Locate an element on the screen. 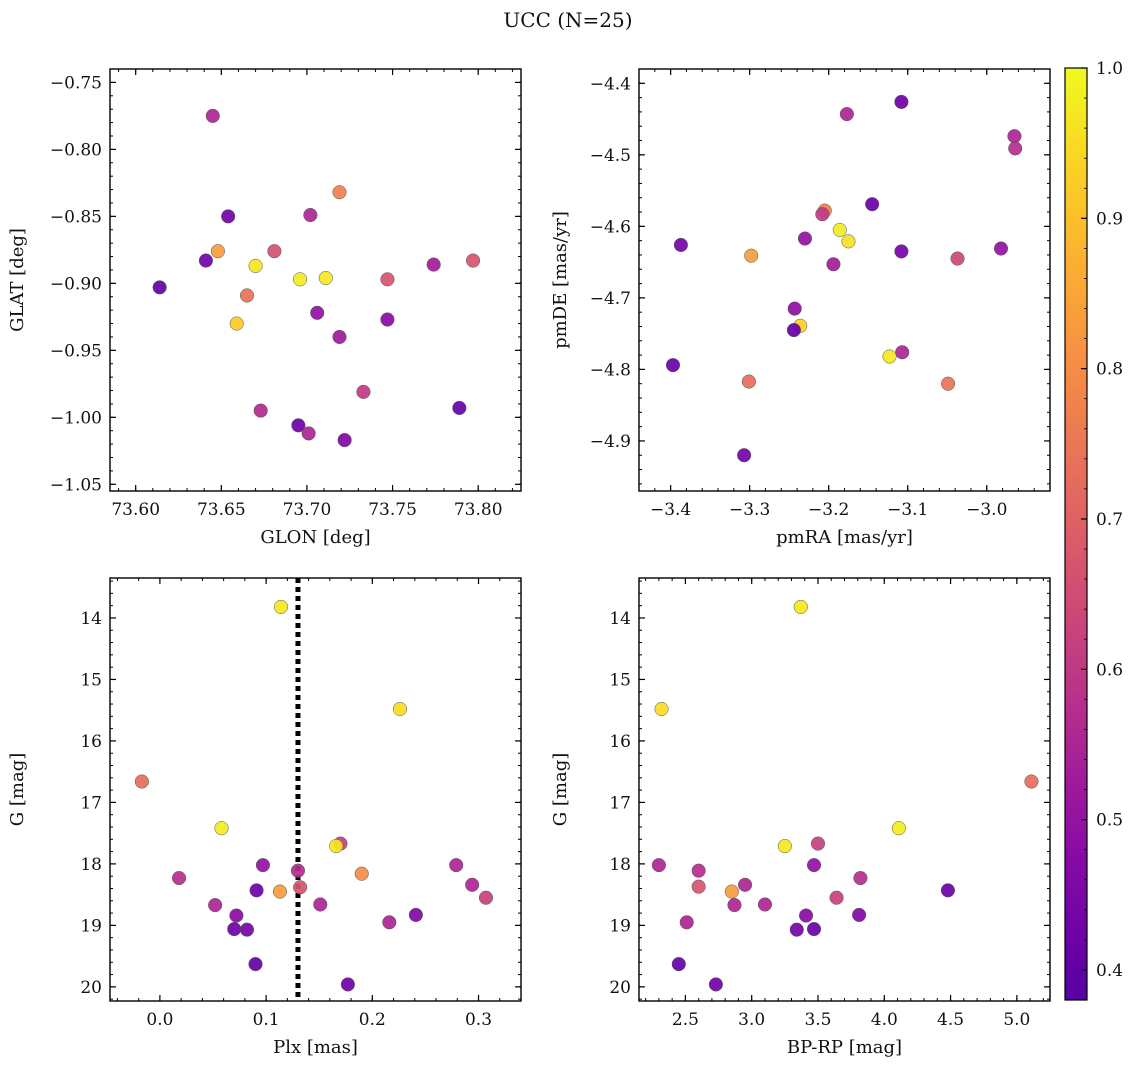 The image size is (1136, 1068). x-tick-label: −3.2 is located at coordinates (828, 510).